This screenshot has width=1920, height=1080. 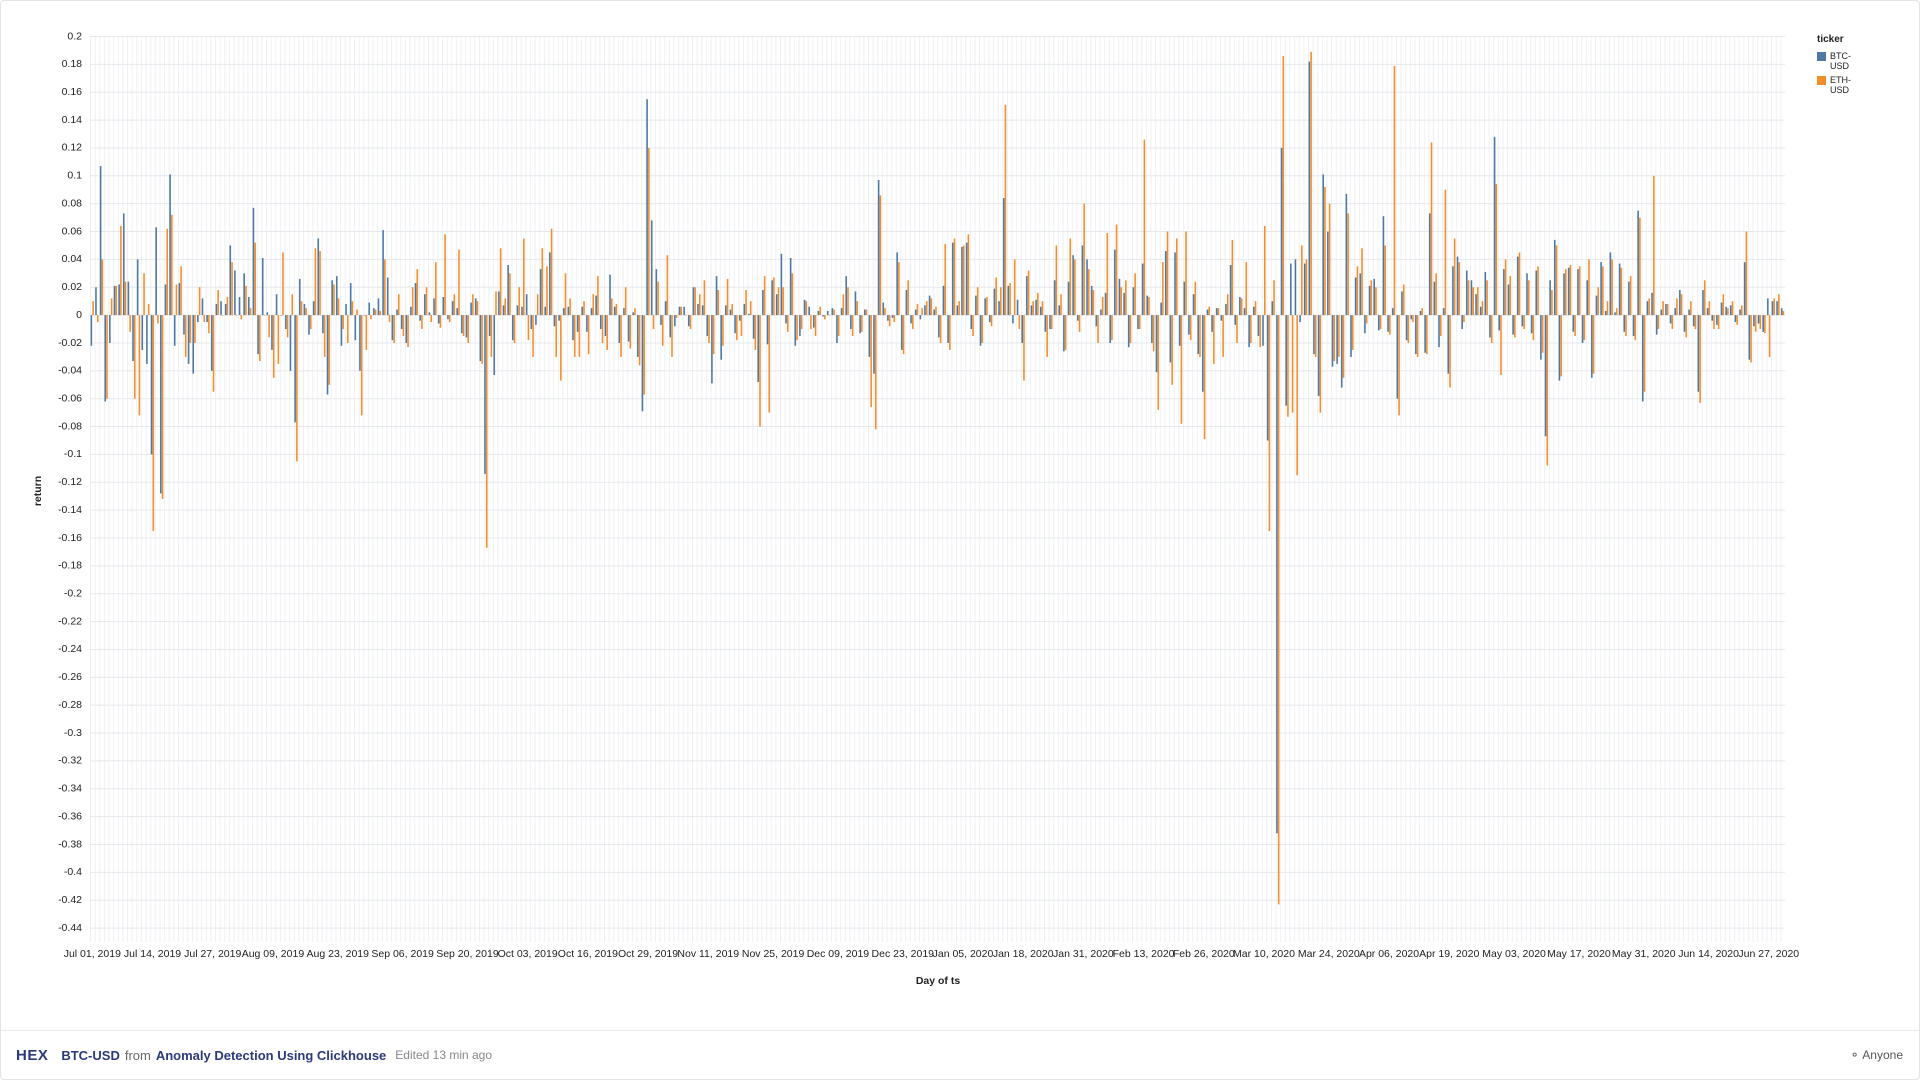 I want to click on logo: HEX, so click(x=32, y=1055).